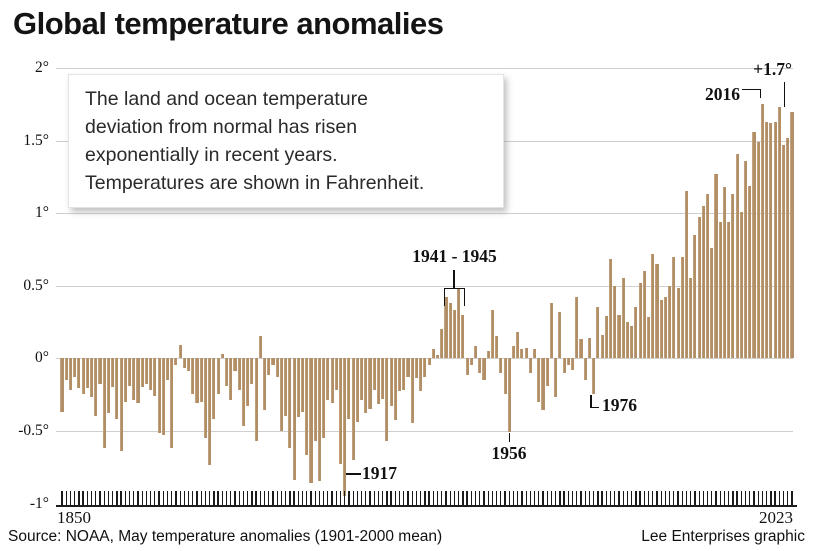 This screenshot has width=813, height=551. I want to click on y-axis-label: 2°, so click(42, 67).